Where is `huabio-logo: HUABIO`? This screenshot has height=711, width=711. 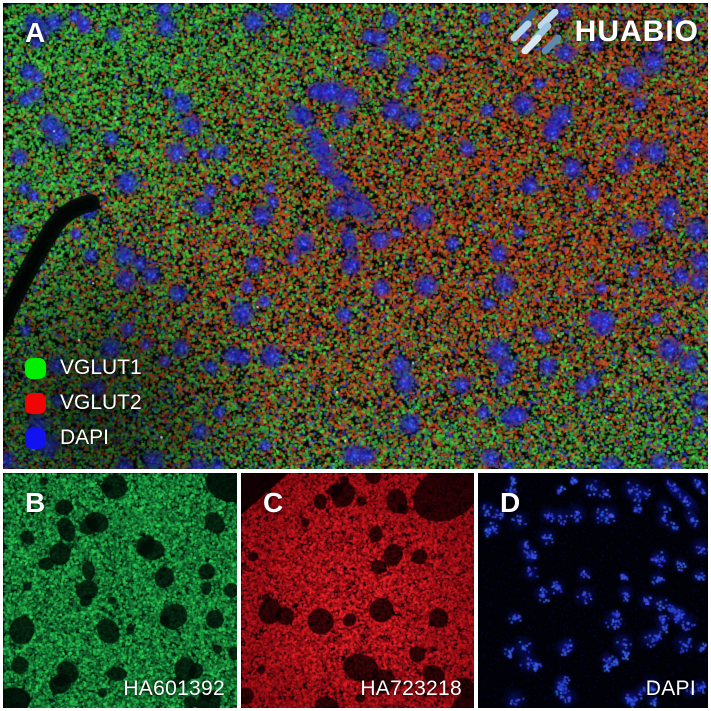 huabio-logo: HUABIO is located at coordinates (604, 31).